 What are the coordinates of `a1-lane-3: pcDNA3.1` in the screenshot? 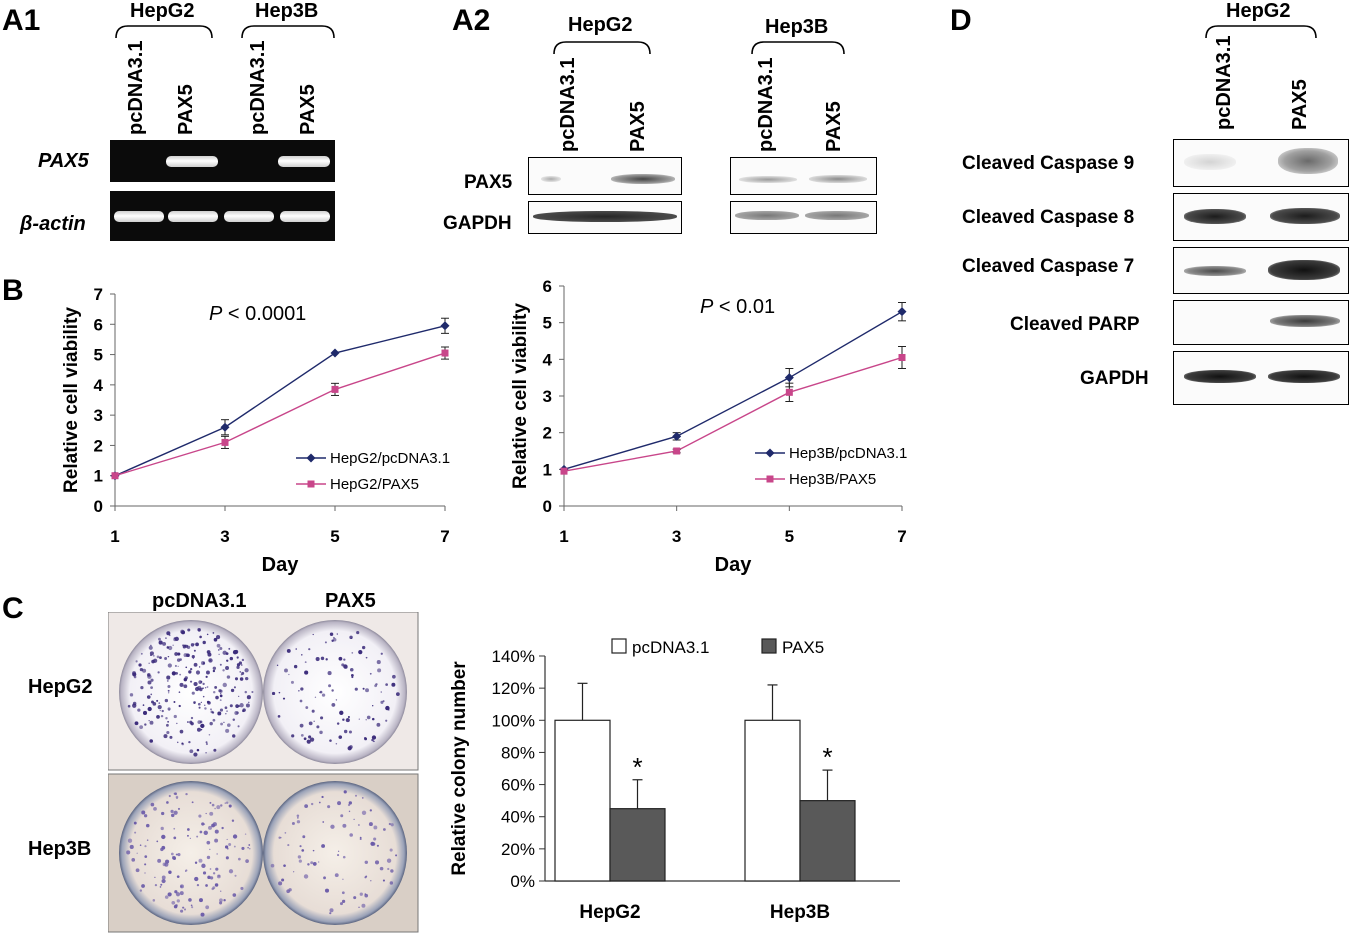 It's located at (258, 87).